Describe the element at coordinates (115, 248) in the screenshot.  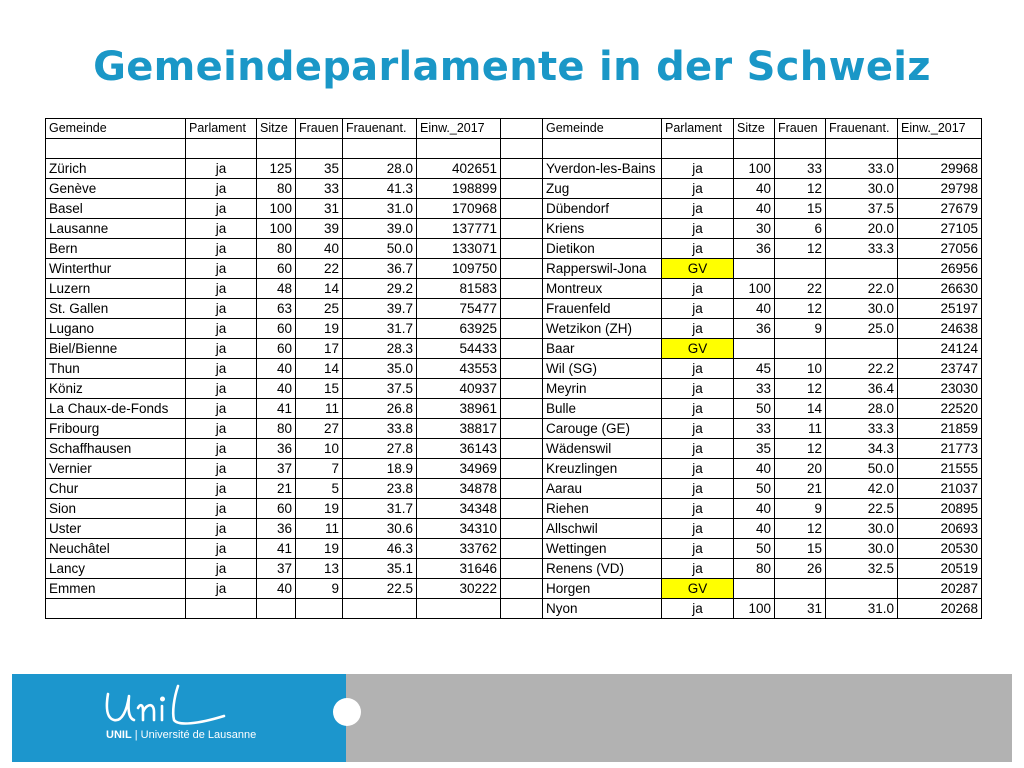
I see `cell-gemeinde: Bern` at that location.